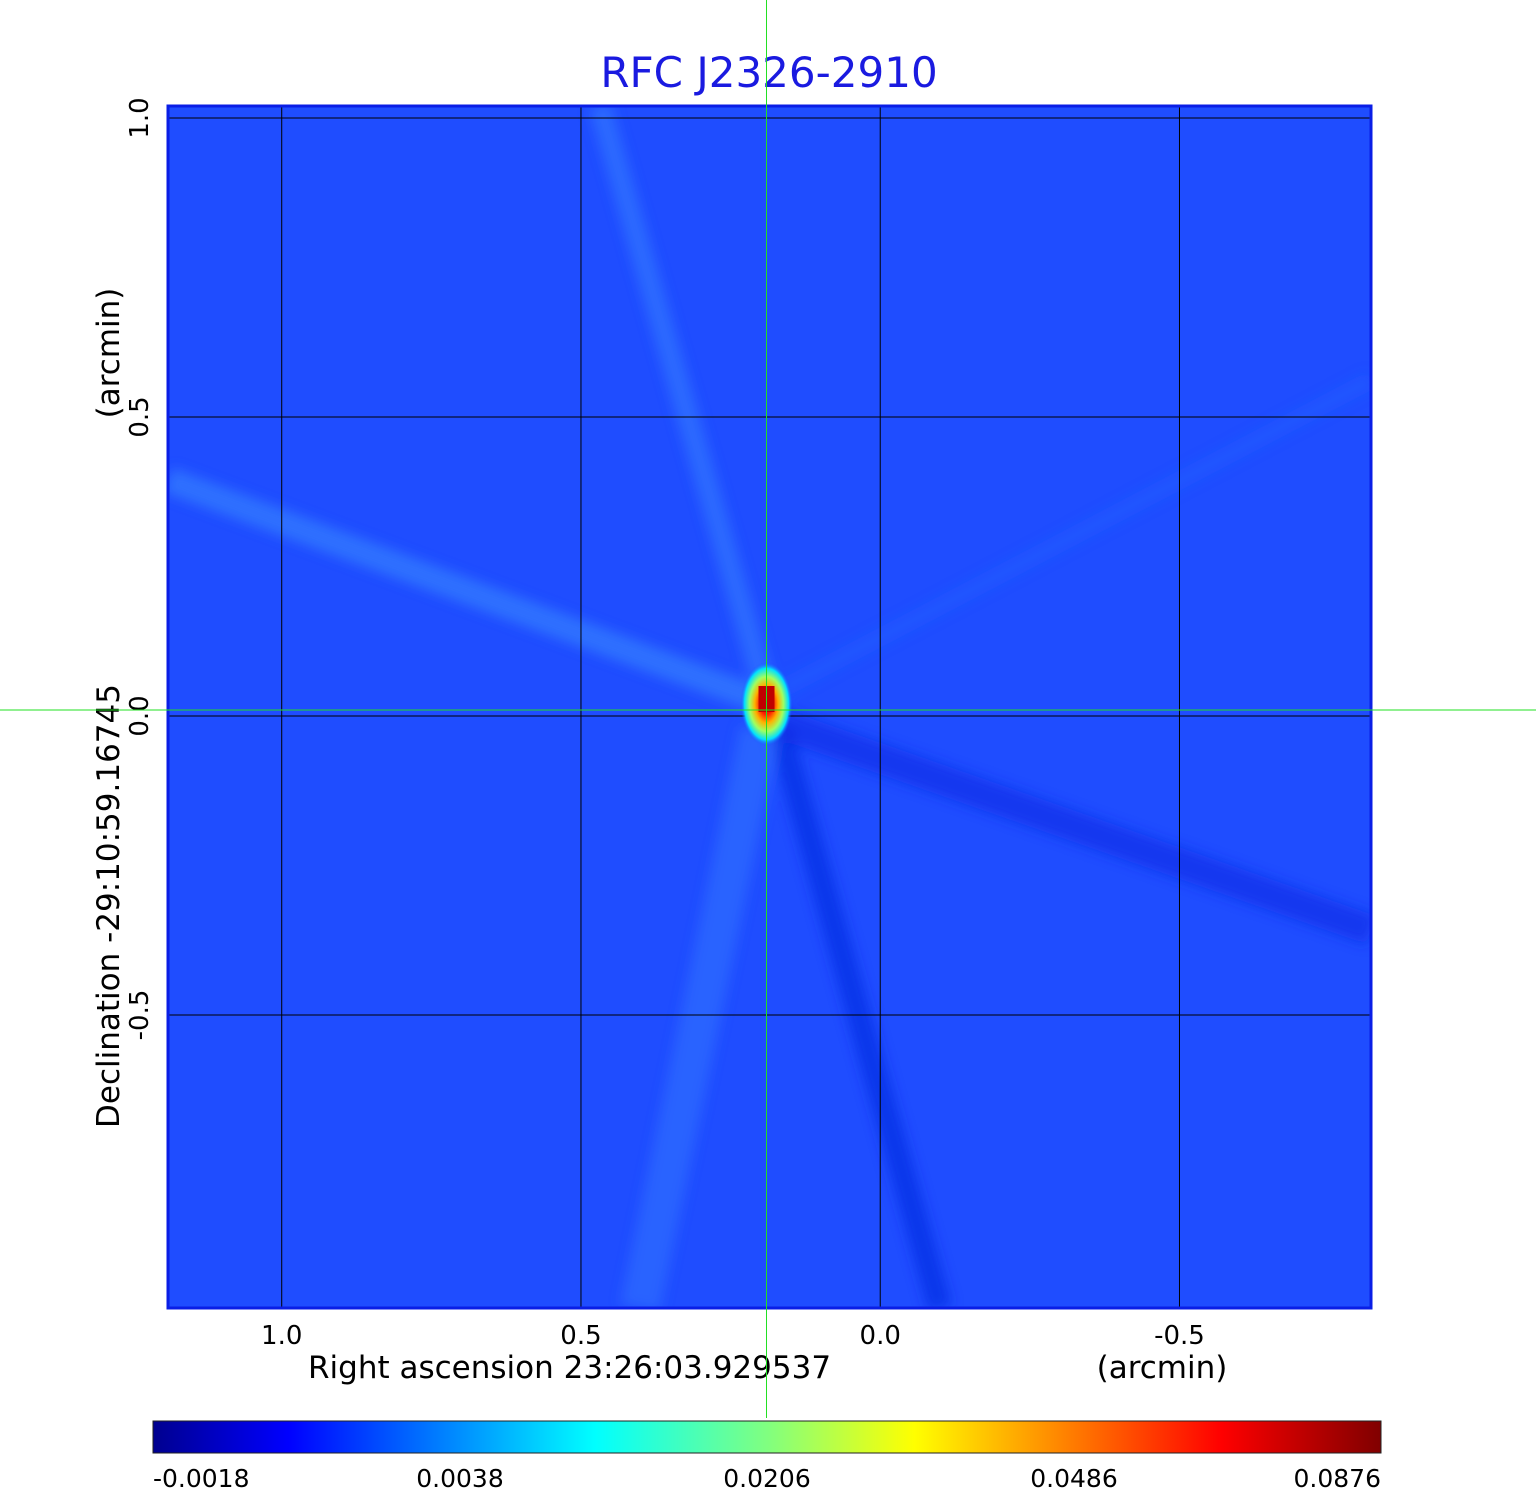 This screenshot has height=1511, width=1536. Describe the element at coordinates (569, 1368) in the screenshot. I see `x-axis-label: Right ascension 23:26:03.929537` at that location.